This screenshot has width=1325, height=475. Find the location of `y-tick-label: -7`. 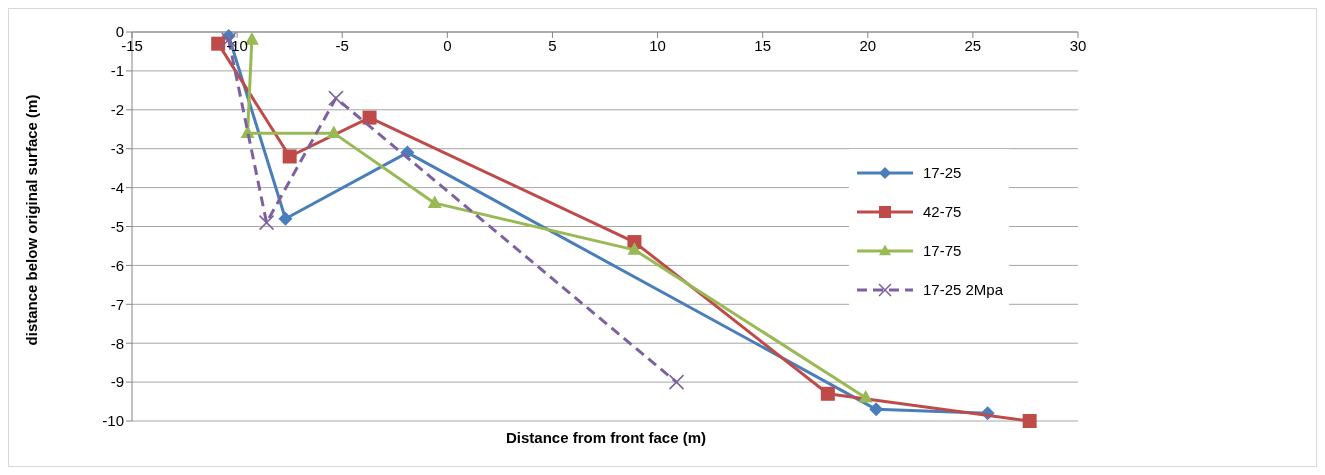

y-tick-label: -7 is located at coordinates (117, 304).